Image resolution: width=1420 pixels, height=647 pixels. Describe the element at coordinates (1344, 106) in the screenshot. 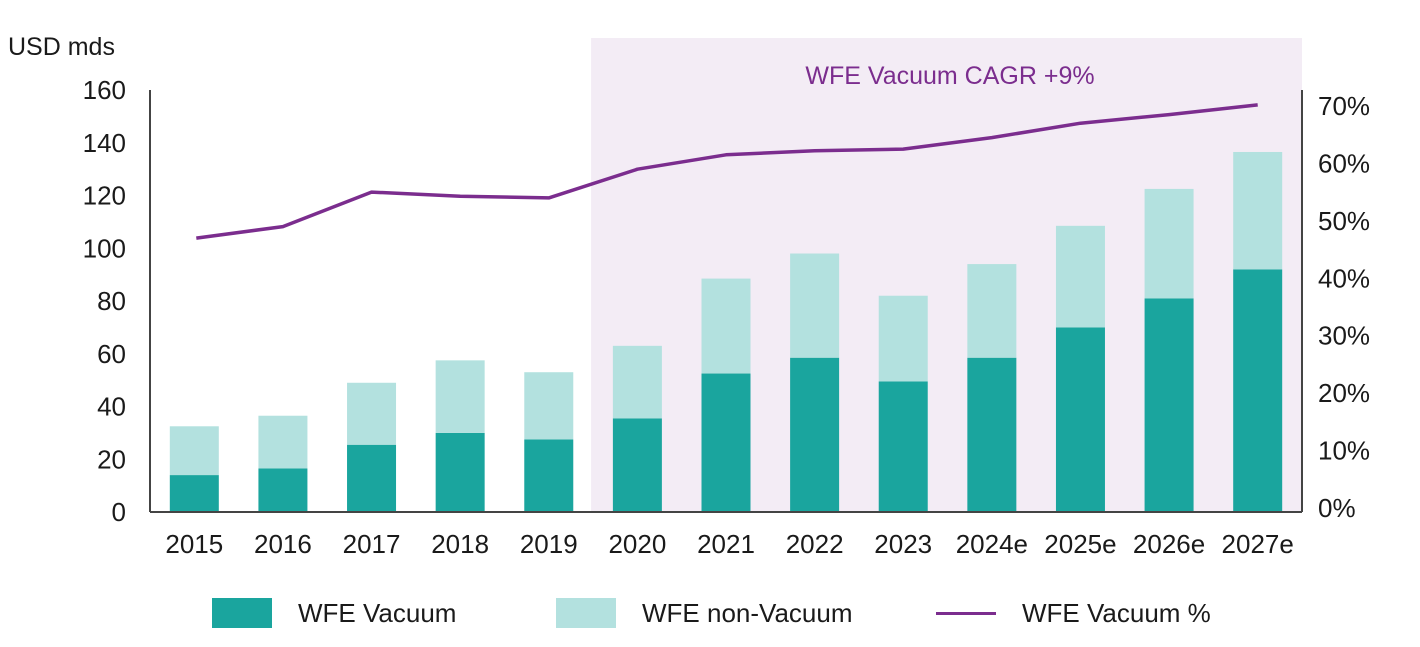

I see `right-tick-label: 70%` at that location.